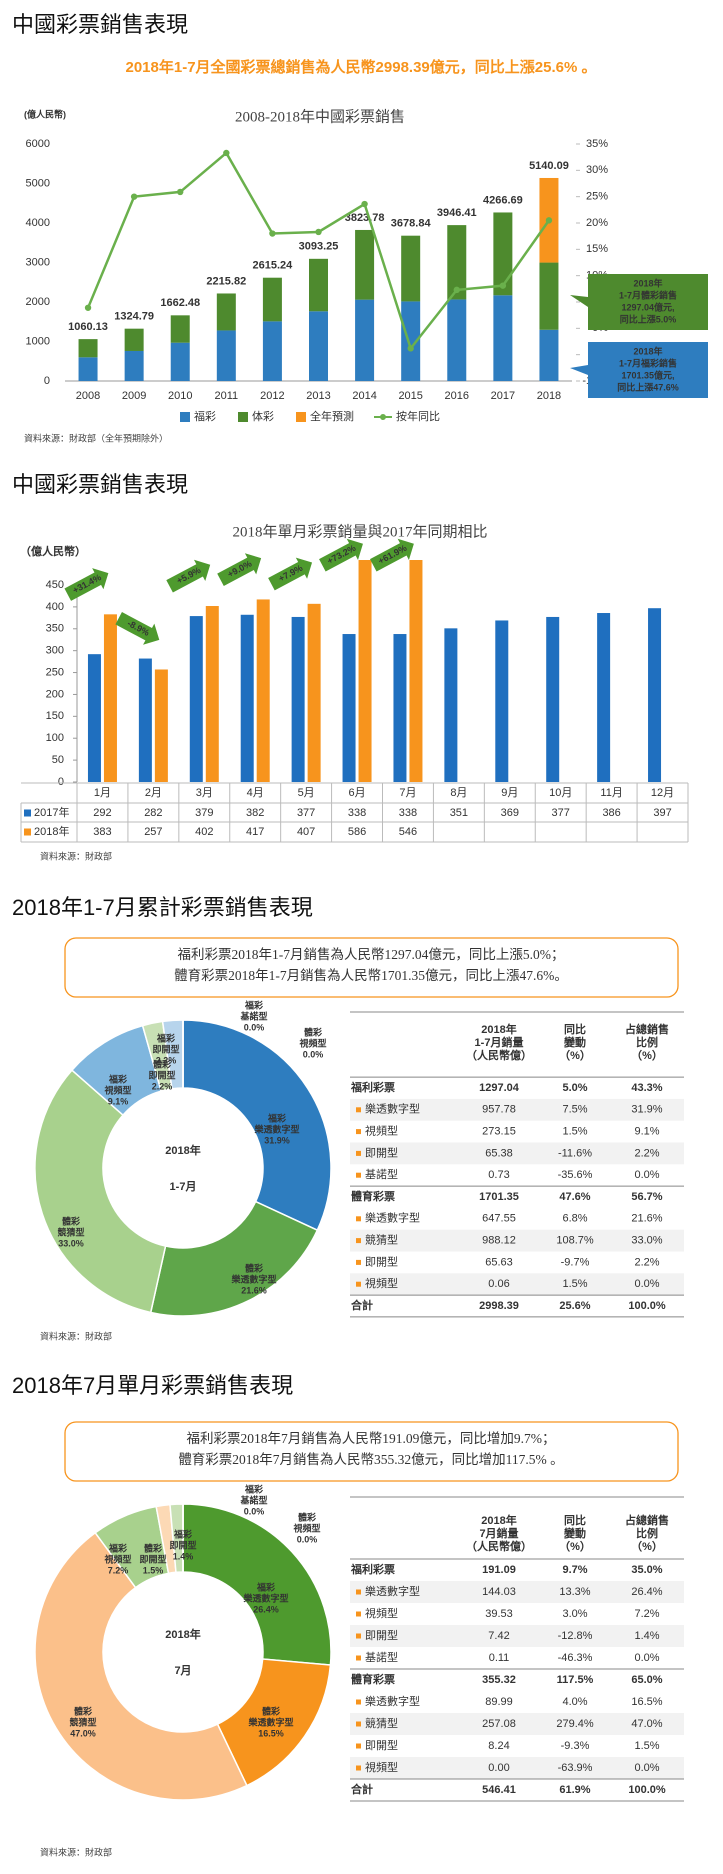  What do you see at coordinates (646, 1132) in the screenshot?
I see `table-cell: 9.1%` at bounding box center [646, 1132].